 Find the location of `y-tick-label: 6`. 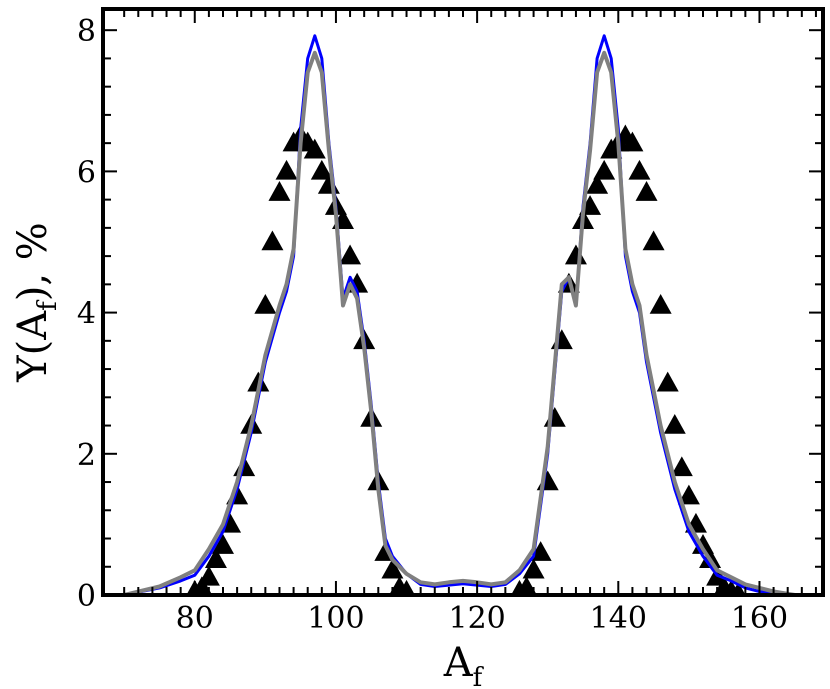

y-tick-label: 6 is located at coordinates (86, 172).